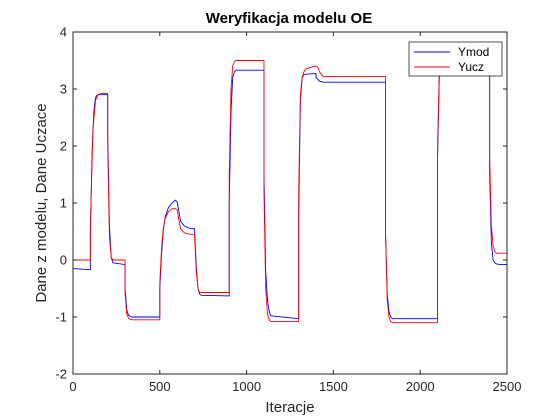 The height and width of the screenshot is (420, 560). I want to click on x-tick-label: 1500, so click(333, 386).